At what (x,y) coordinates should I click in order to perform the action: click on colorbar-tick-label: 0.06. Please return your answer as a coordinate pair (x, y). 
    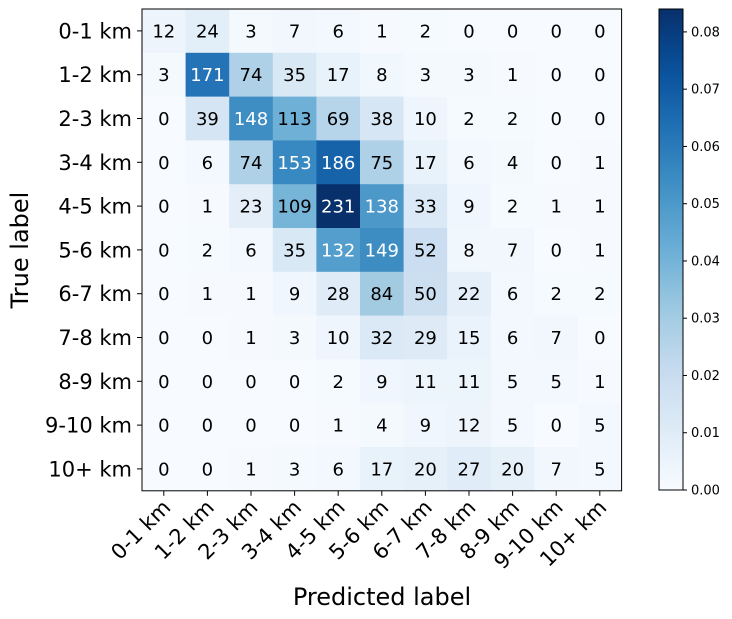
    Looking at the image, I should click on (705, 147).